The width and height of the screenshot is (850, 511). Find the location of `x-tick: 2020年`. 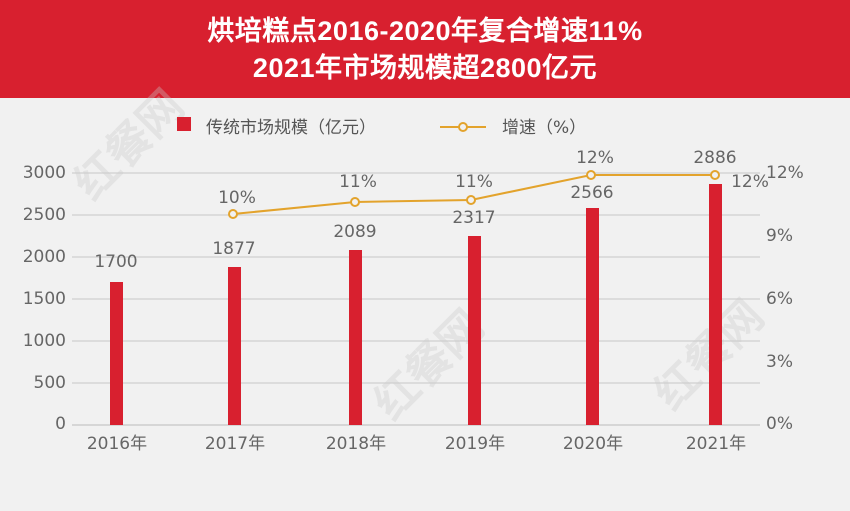

x-tick: 2020年 is located at coordinates (593, 444).